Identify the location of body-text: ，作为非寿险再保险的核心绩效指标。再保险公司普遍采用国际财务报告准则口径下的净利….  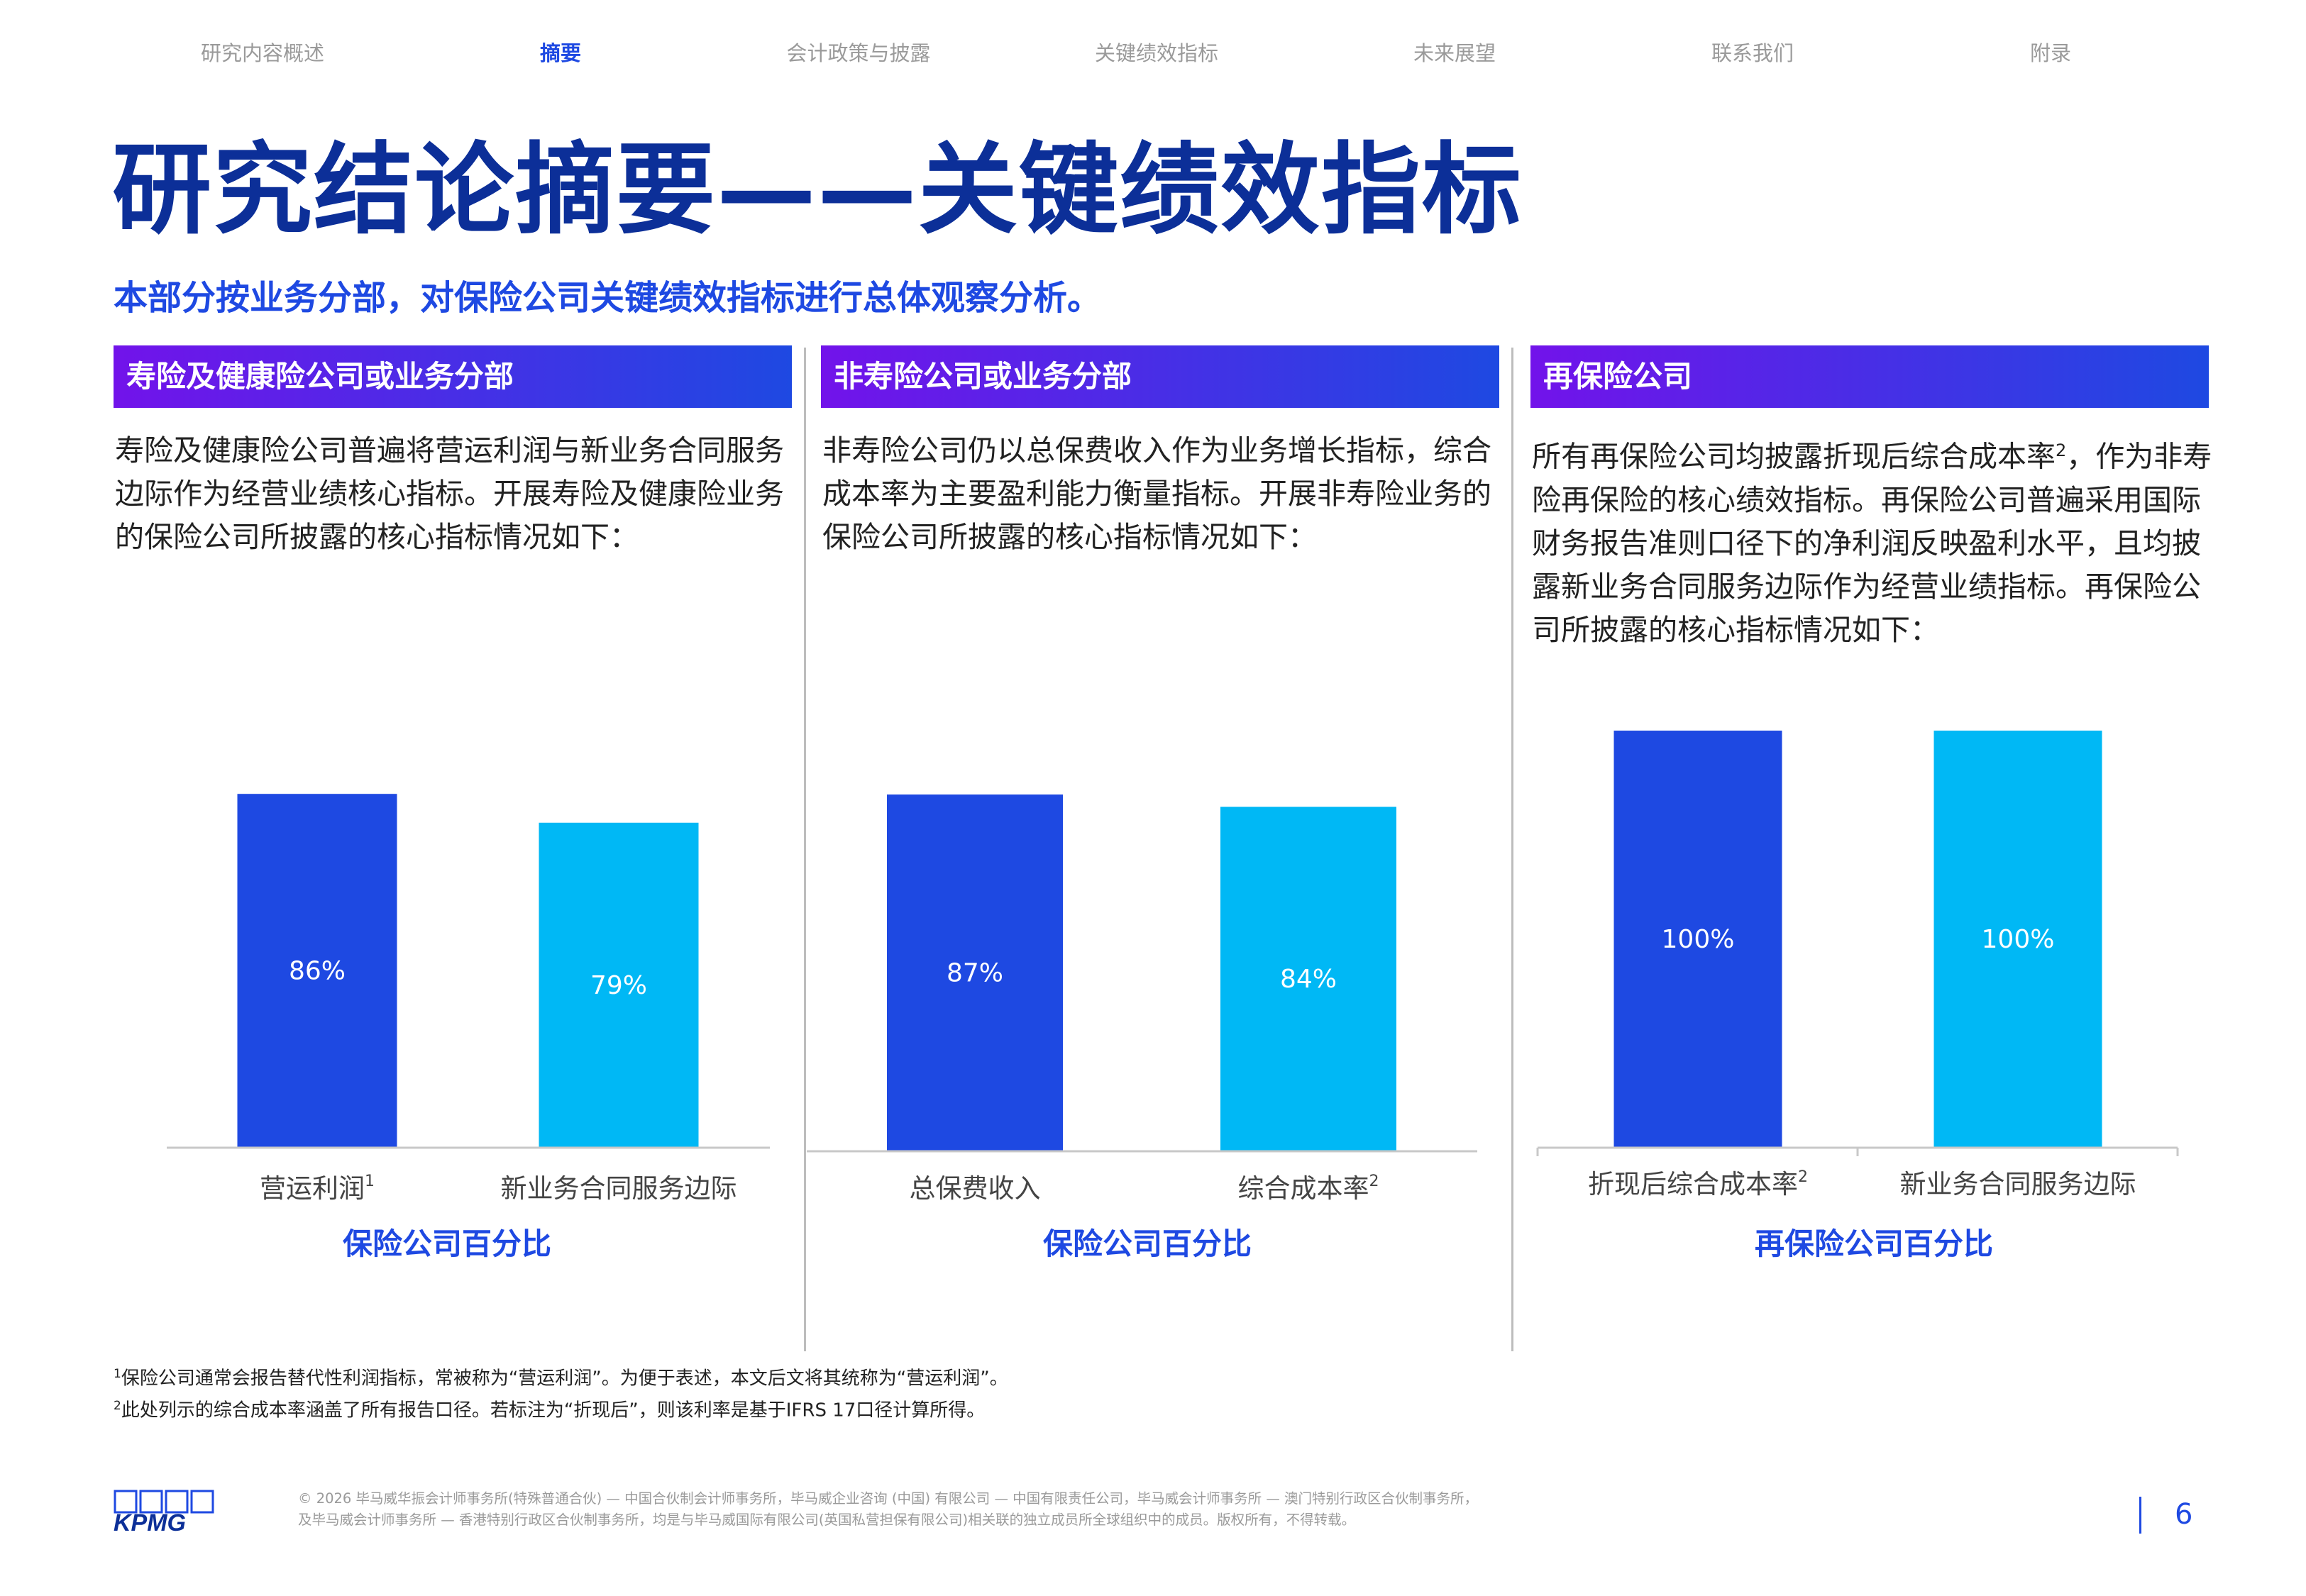
(1872, 543).